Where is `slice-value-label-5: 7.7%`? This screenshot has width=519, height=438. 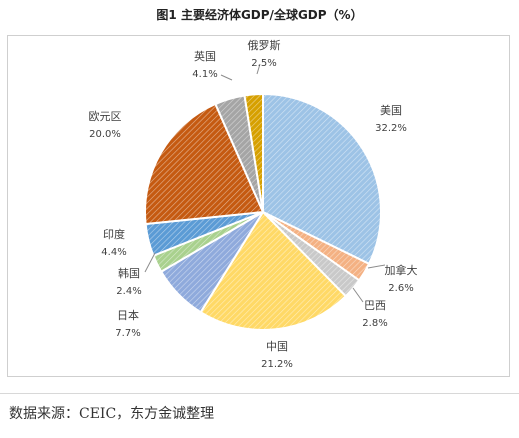 slice-value-label-5: 7.7% is located at coordinates (127, 333).